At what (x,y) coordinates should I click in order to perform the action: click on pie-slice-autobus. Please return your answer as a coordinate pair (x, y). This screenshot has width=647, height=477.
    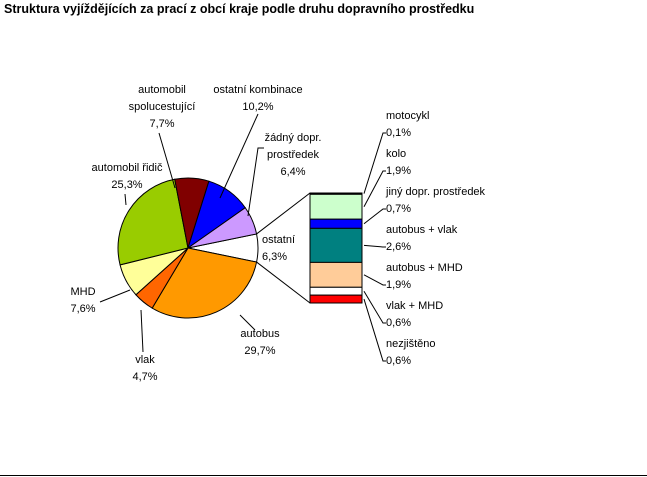
    Looking at the image, I should click on (204, 283).